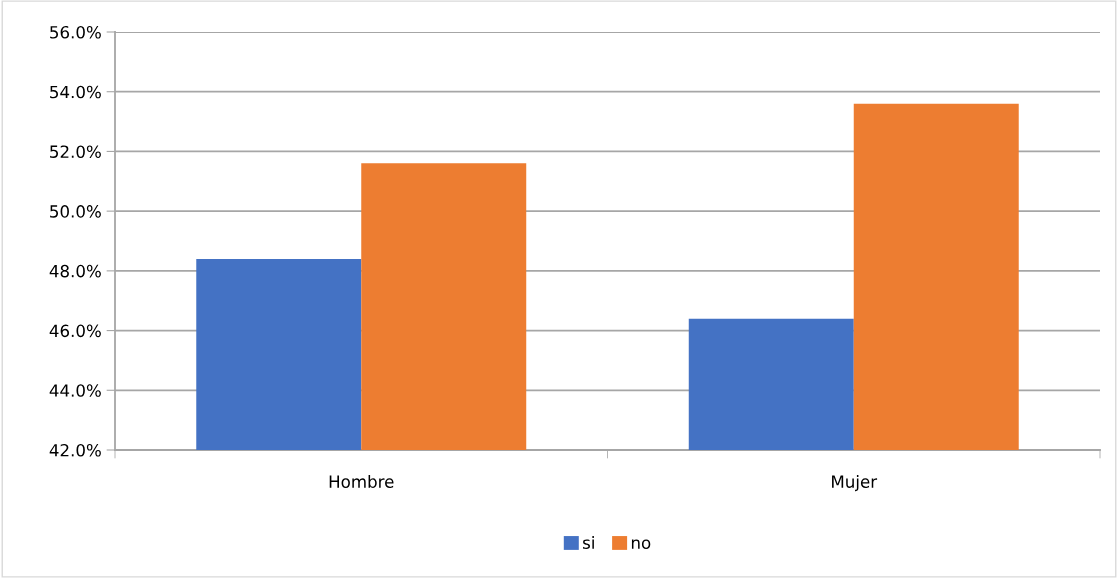 The height and width of the screenshot is (578, 1118). Describe the element at coordinates (75, 151) in the screenshot. I see `y-tick-label: 52.0%` at that location.